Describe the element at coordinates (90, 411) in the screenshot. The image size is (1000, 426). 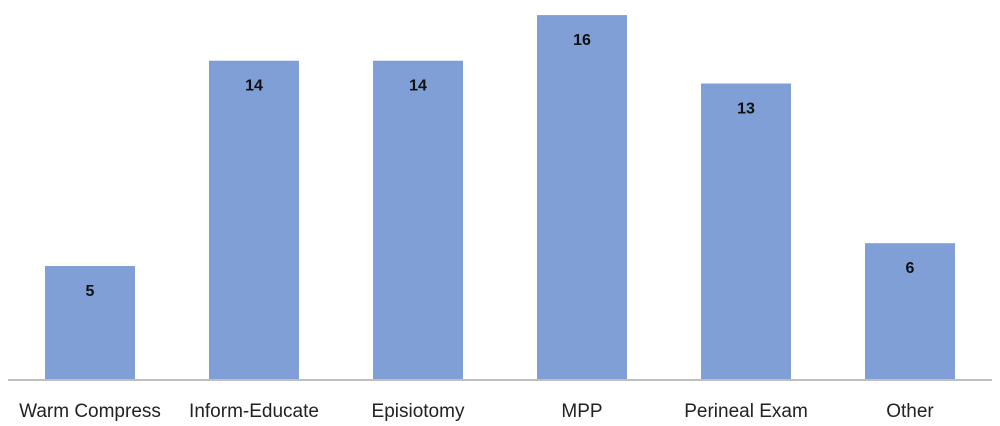
I see `x-tick-label-warm-compress: Warm Compress` at that location.